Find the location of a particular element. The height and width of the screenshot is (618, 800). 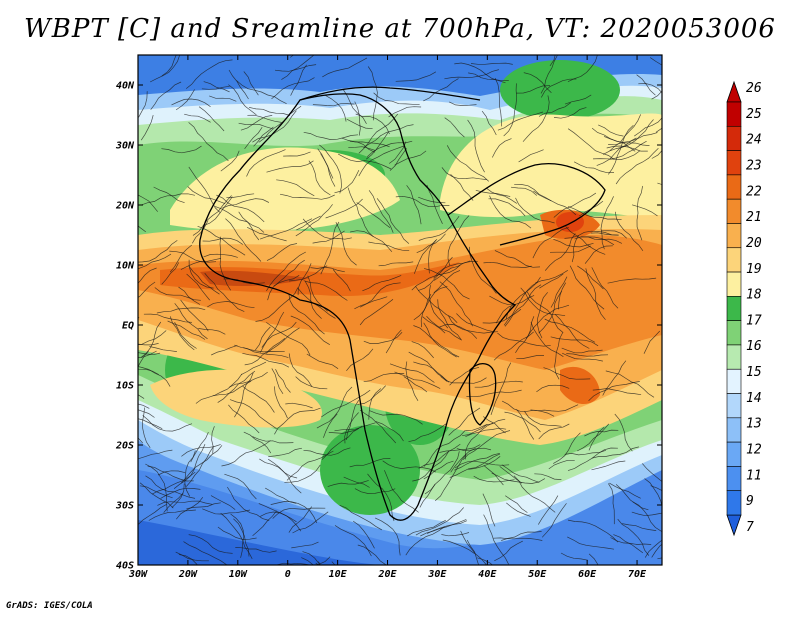

lat-label-0: 40N is located at coordinates (125, 86).